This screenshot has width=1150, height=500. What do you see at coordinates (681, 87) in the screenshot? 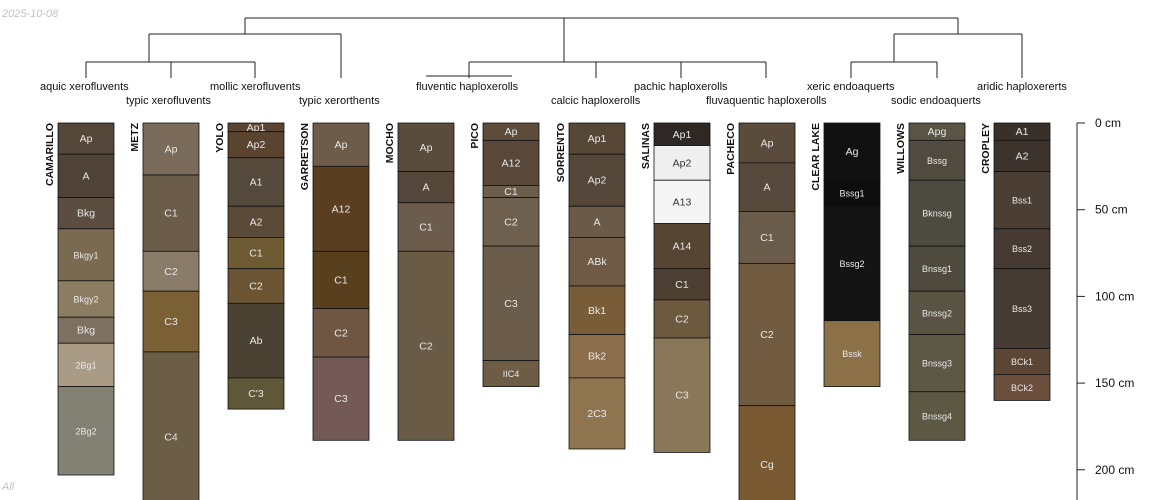
I see `taxon-label: pachic haploxerolls` at bounding box center [681, 87].